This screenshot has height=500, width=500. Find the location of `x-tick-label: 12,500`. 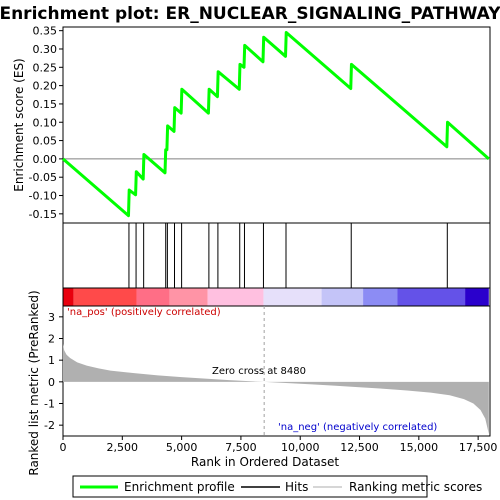

x-tick-label: 12,500 is located at coordinates (359, 447).